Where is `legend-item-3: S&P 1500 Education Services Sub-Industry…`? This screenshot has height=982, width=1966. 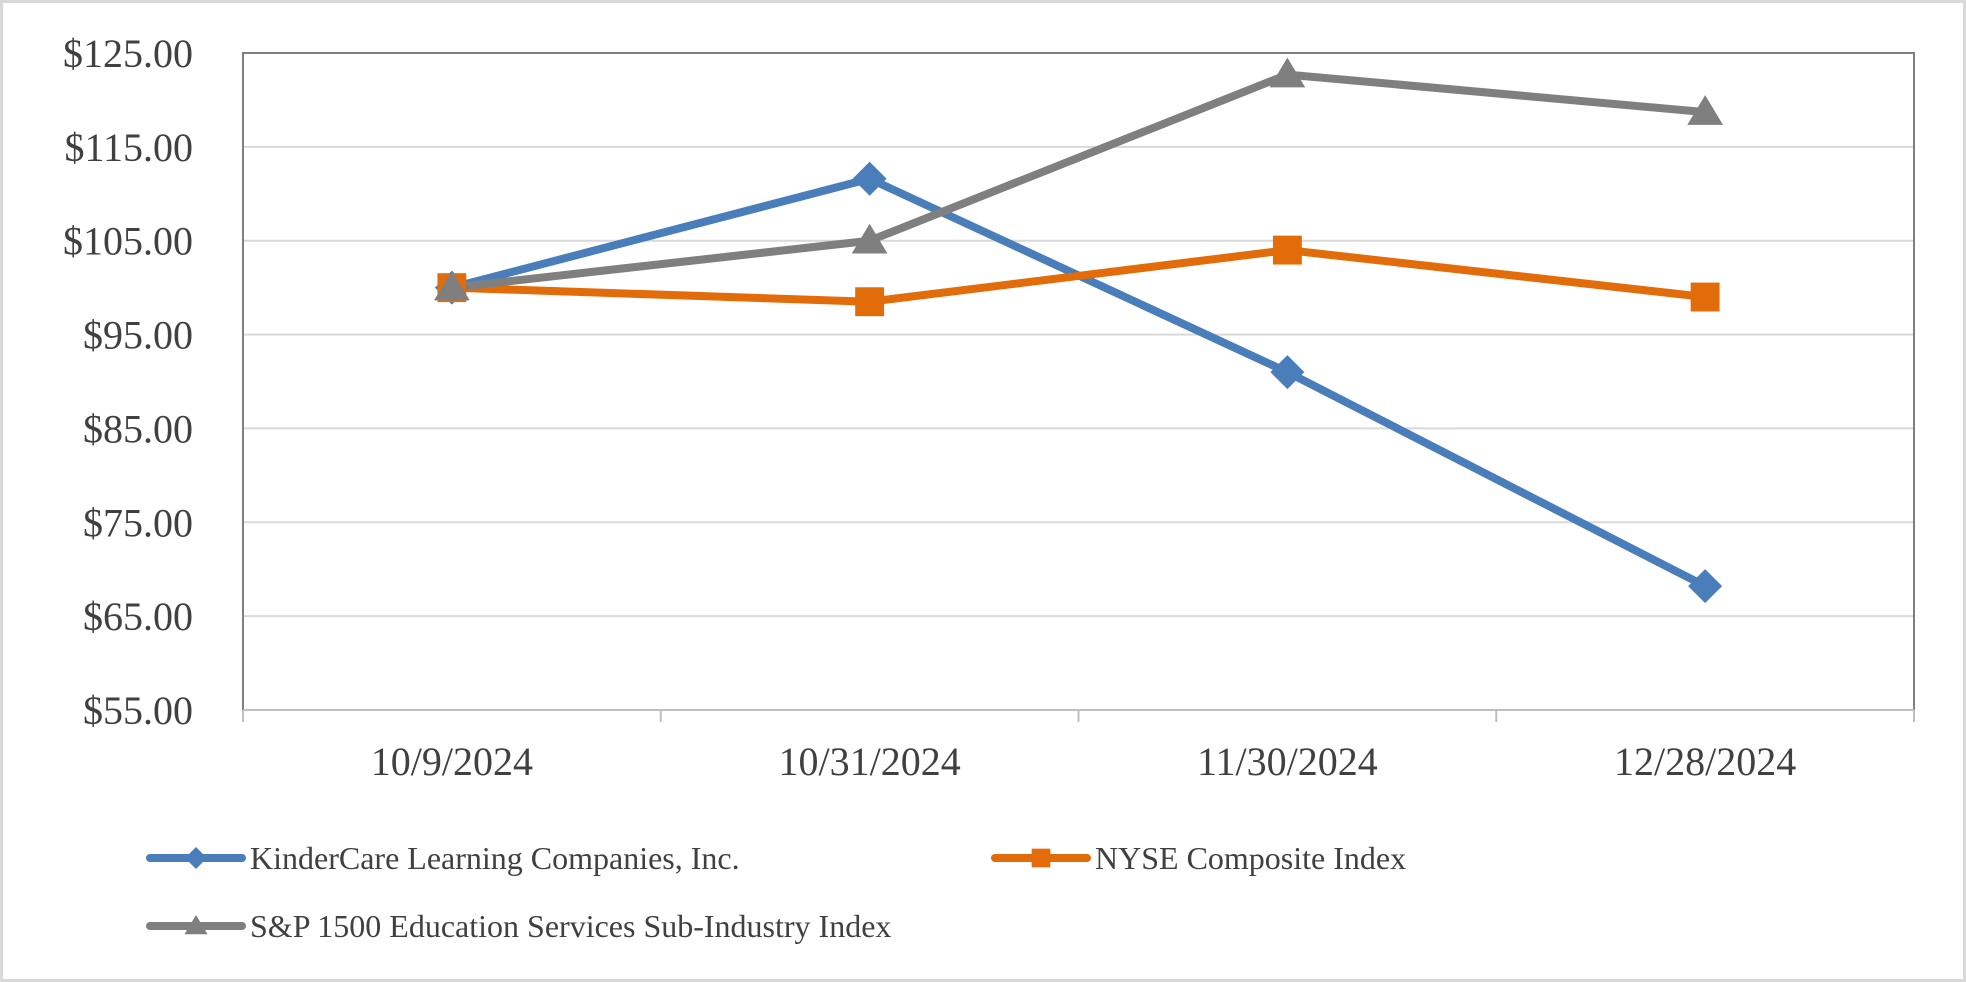
legend-item-3: S&P 1500 Education Services Sub-Industry… is located at coordinates (518, 926).